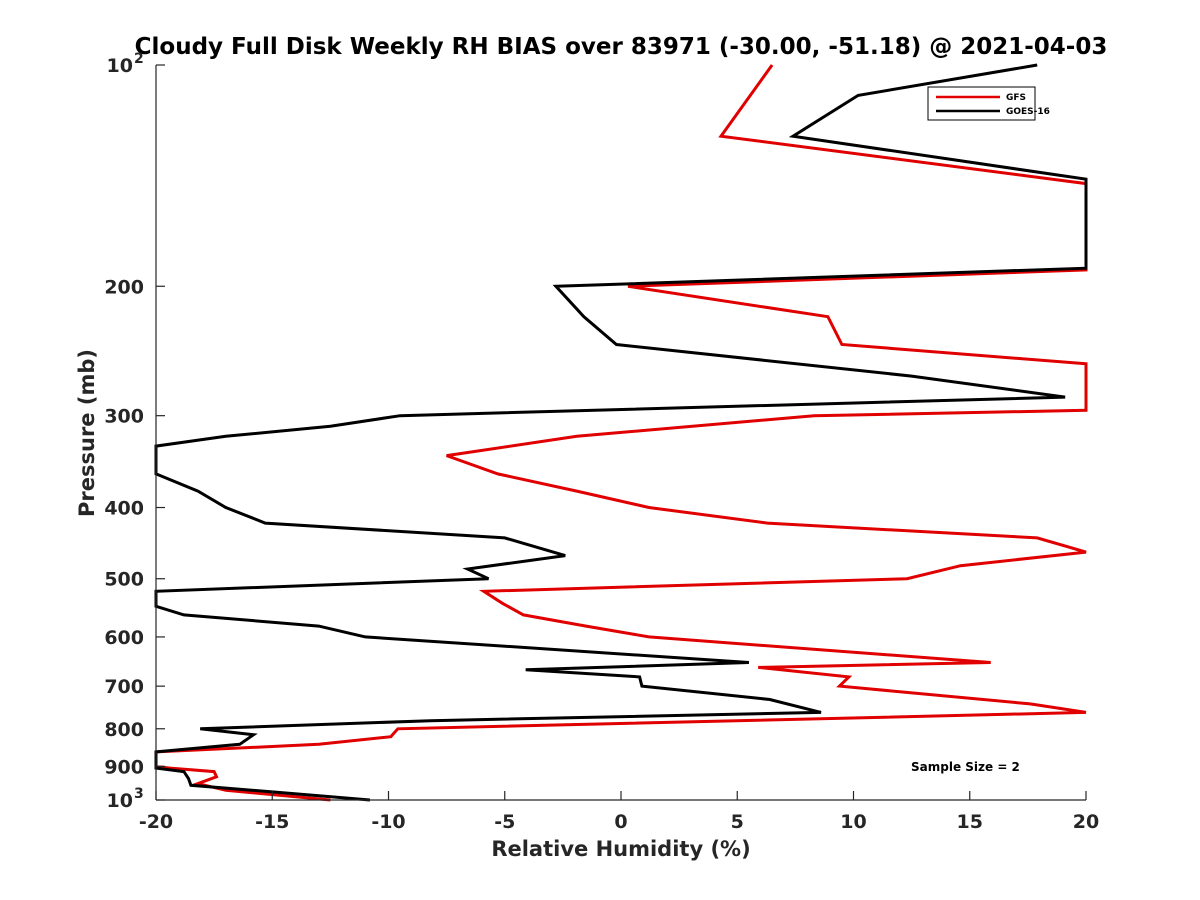 The height and width of the screenshot is (900, 1200). I want to click on y-axis-label: Pressure (mb), so click(87, 433).